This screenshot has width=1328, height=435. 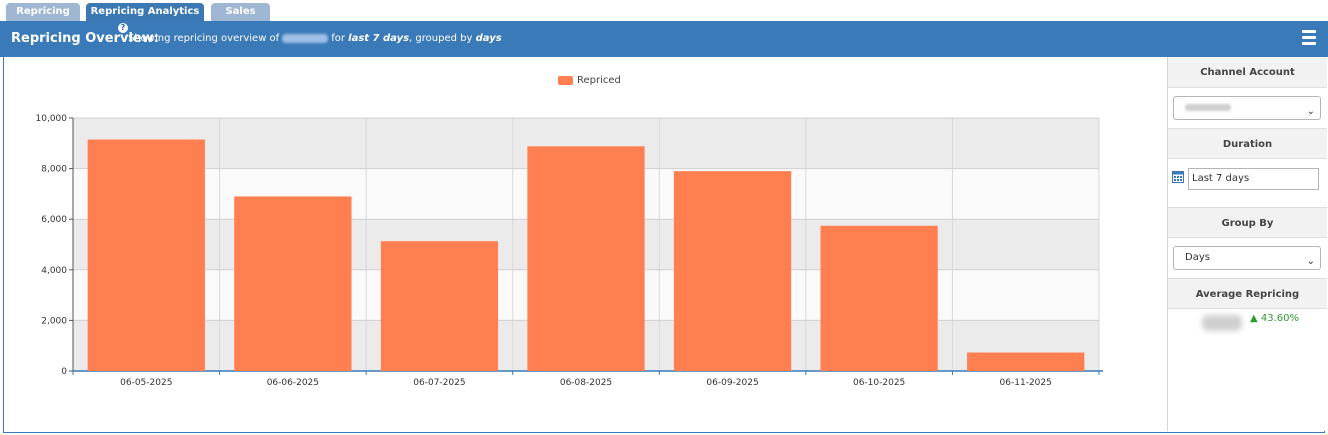 What do you see at coordinates (1280, 318) in the screenshot?
I see `average-change-value: 43.60%` at bounding box center [1280, 318].